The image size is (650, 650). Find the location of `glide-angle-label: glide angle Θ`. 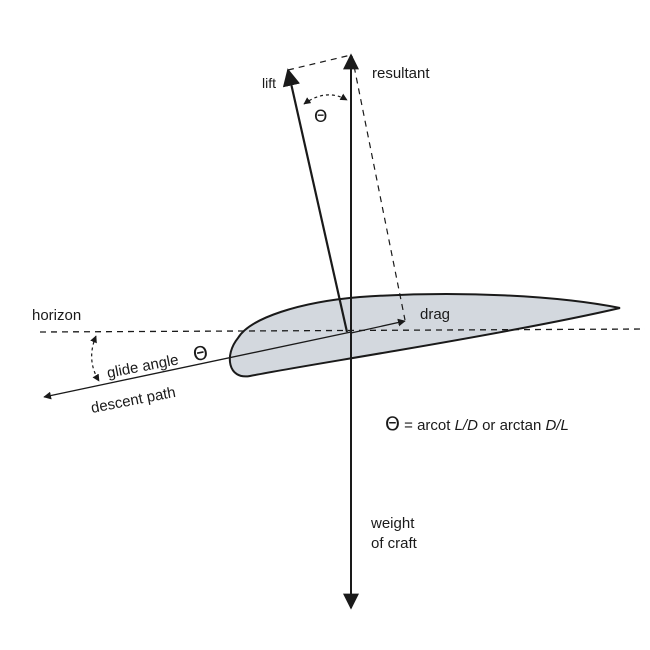

glide-angle-label: glide angle Θ is located at coordinates (158, 362).